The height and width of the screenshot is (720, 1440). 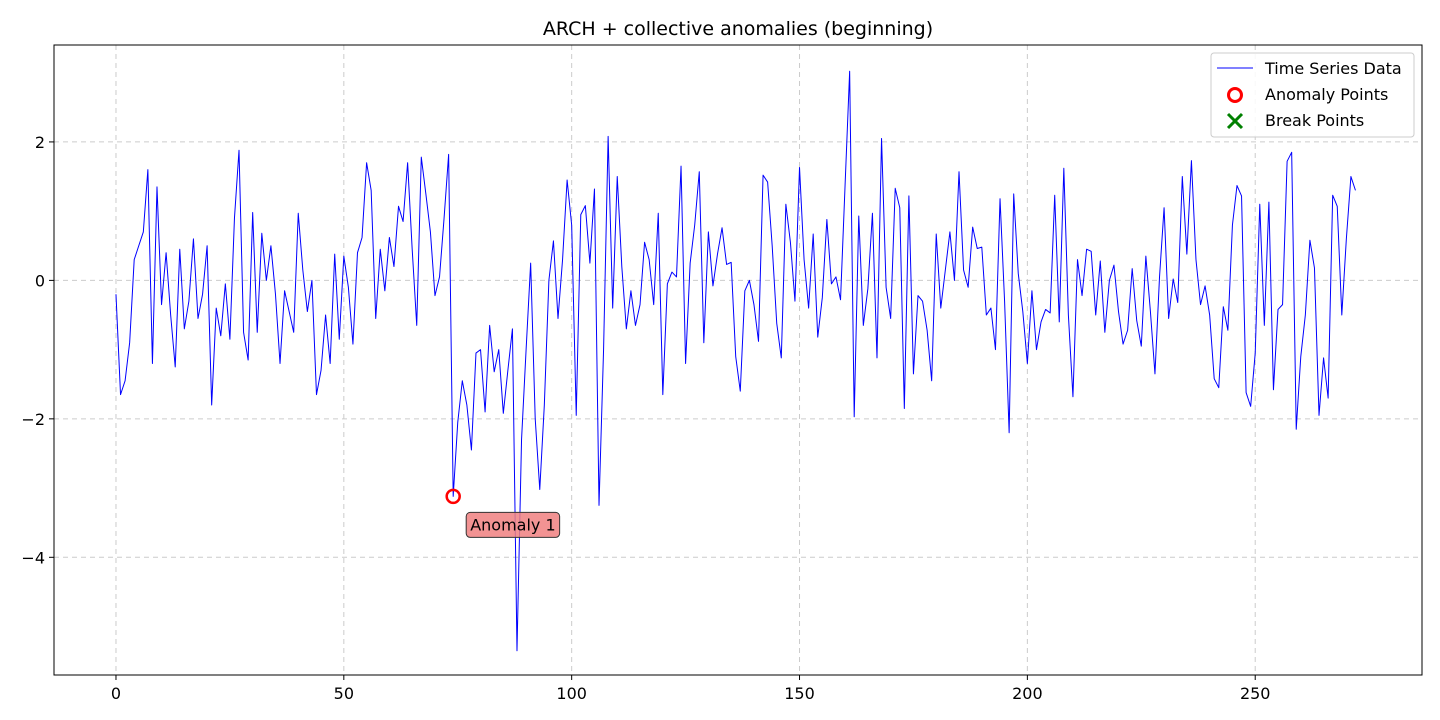 I want to click on legend-swatch-break-icon, so click(x=1235, y=121).